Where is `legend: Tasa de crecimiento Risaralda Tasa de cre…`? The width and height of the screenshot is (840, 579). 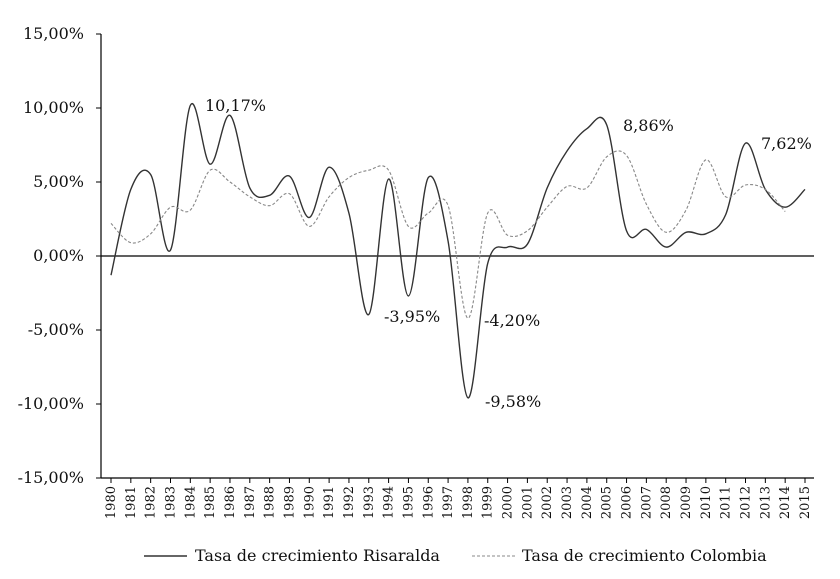
legend: Tasa de crecimiento Risaralda Tasa de cre… is located at coordinates (455, 555).